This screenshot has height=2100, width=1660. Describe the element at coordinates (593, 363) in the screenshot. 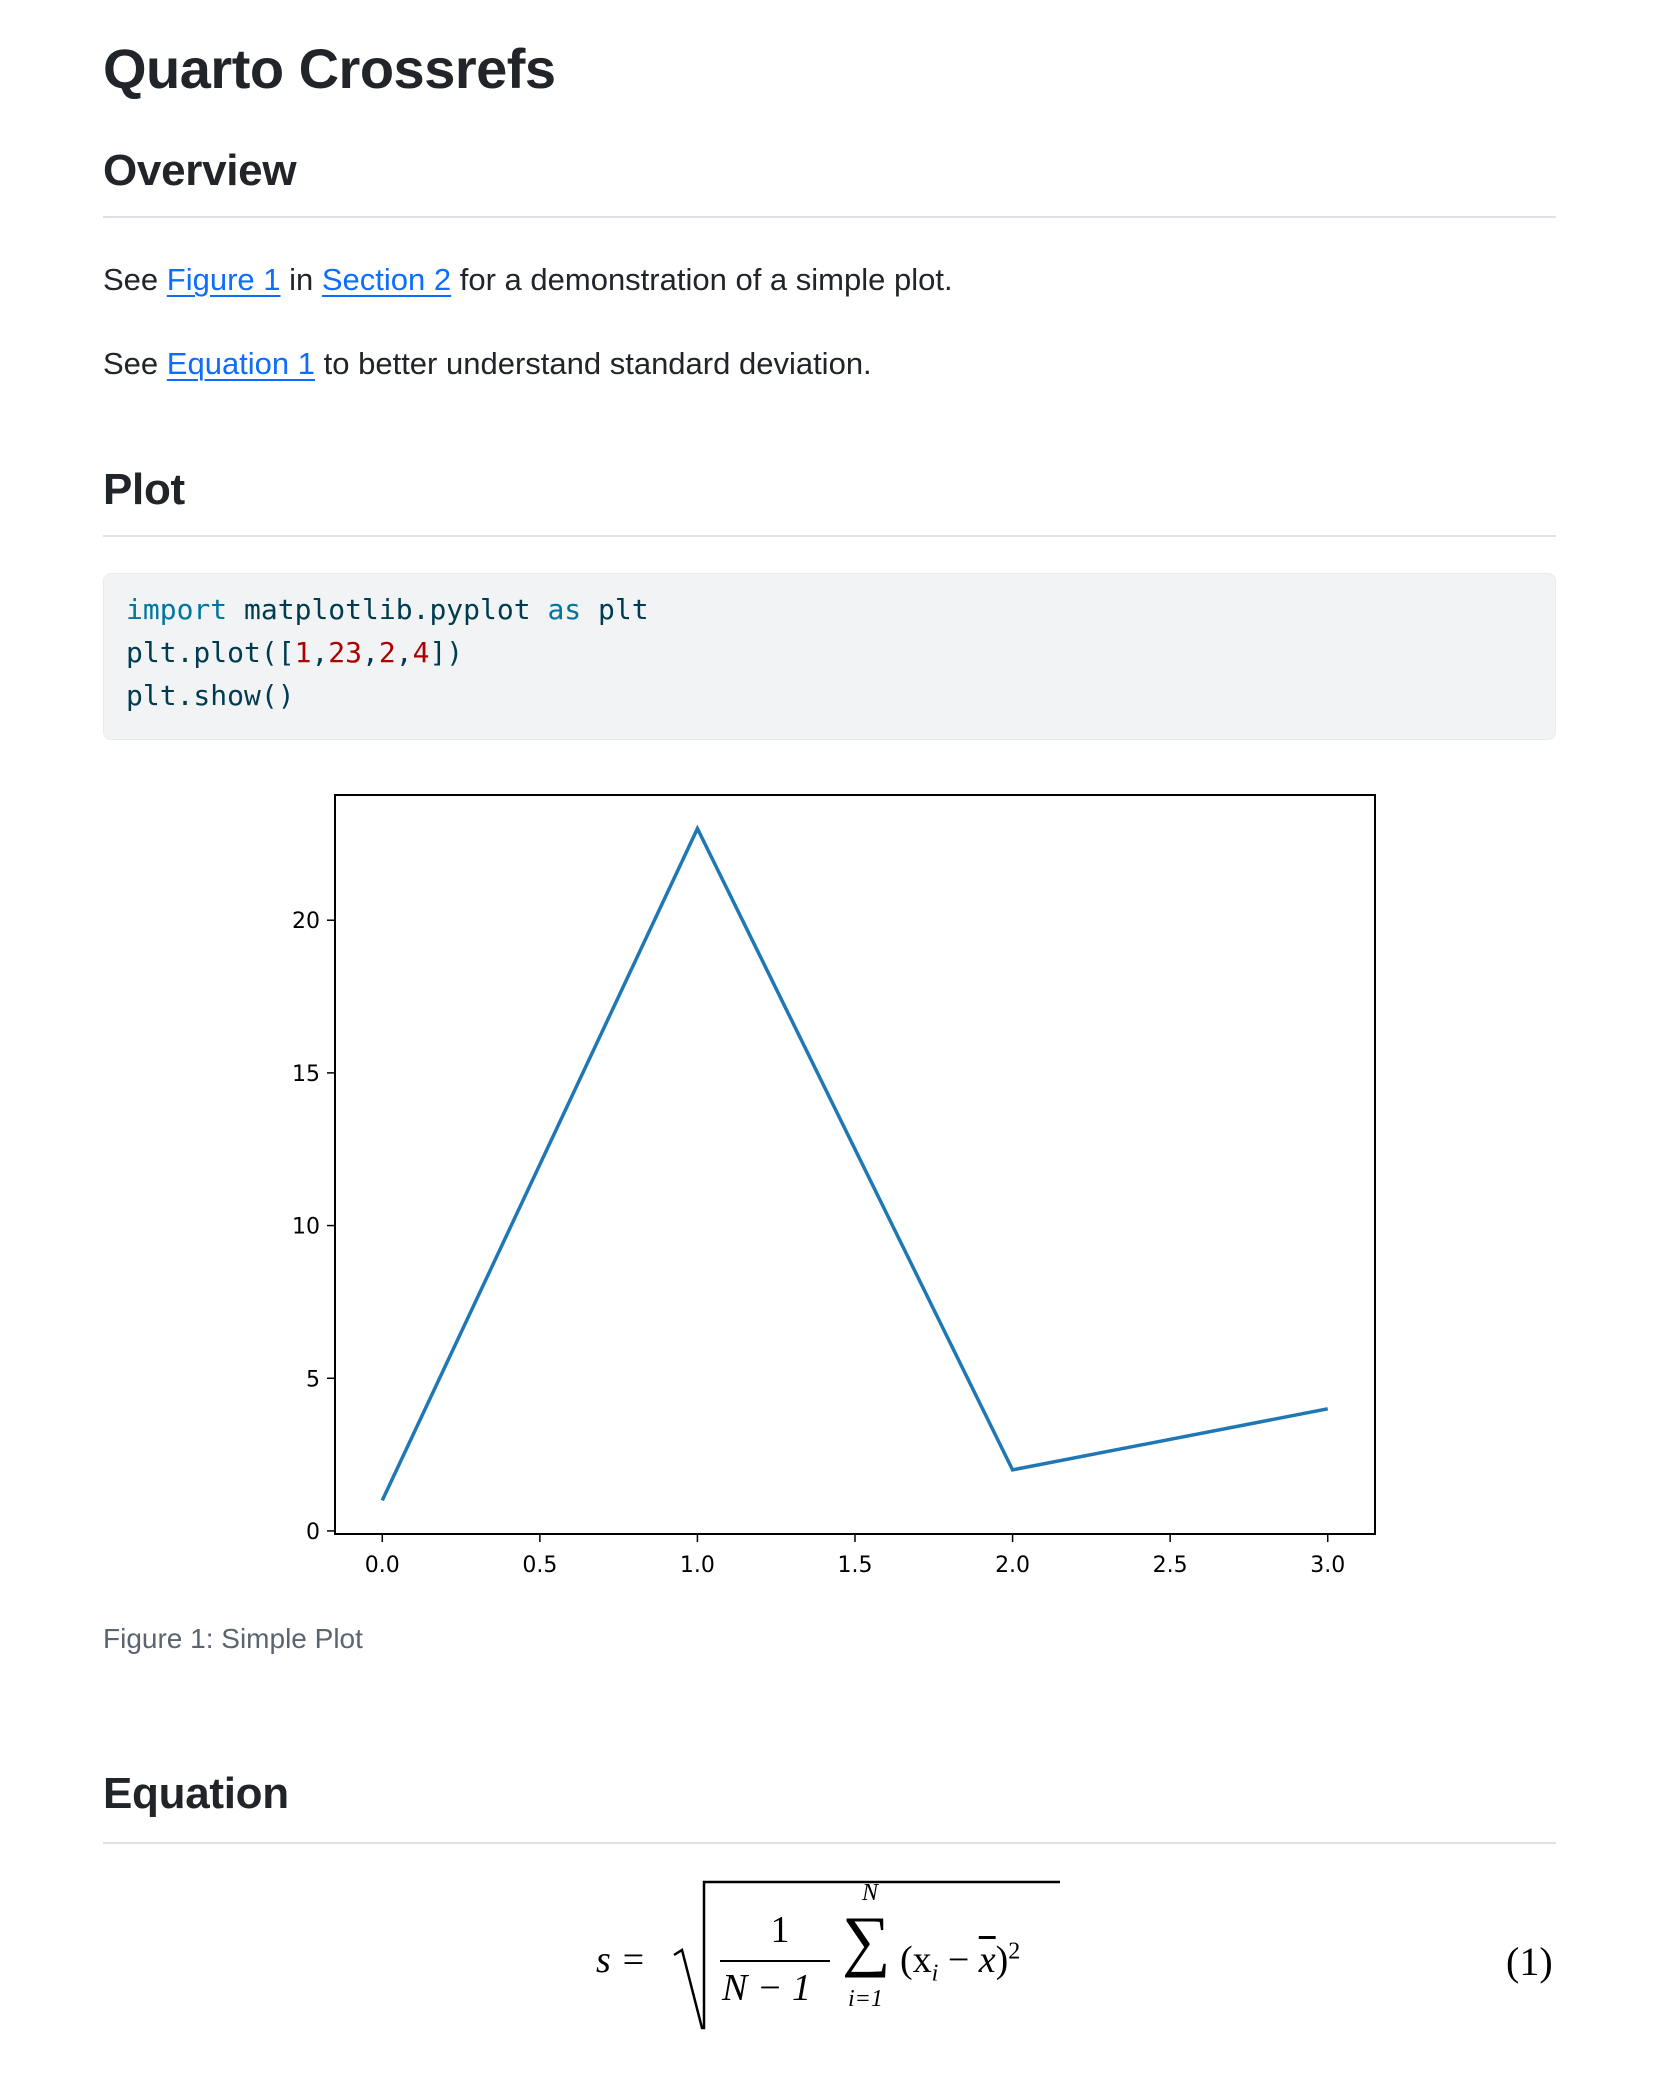

I see `text: to better understand standard deviation.` at that location.